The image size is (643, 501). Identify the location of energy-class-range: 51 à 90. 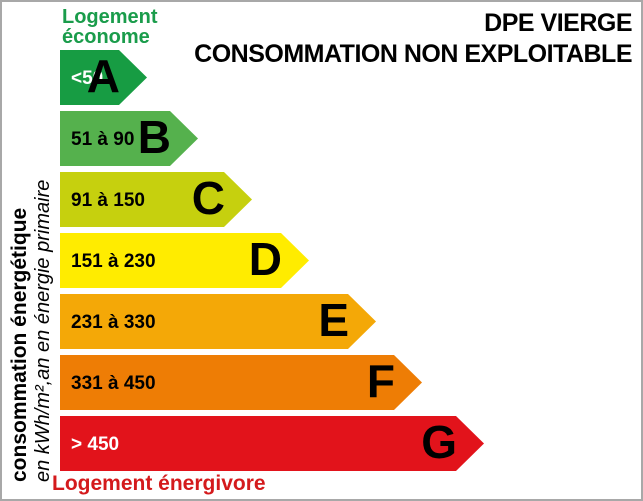
(103, 139).